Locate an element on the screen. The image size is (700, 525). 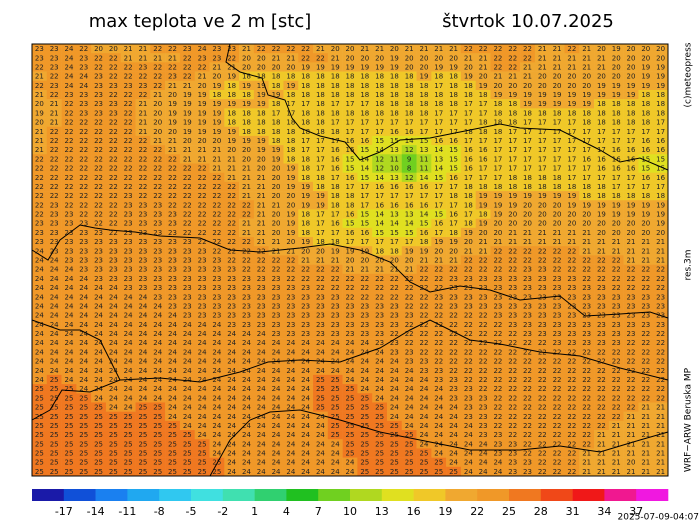
cell-value: 25 is located at coordinates (335, 426).